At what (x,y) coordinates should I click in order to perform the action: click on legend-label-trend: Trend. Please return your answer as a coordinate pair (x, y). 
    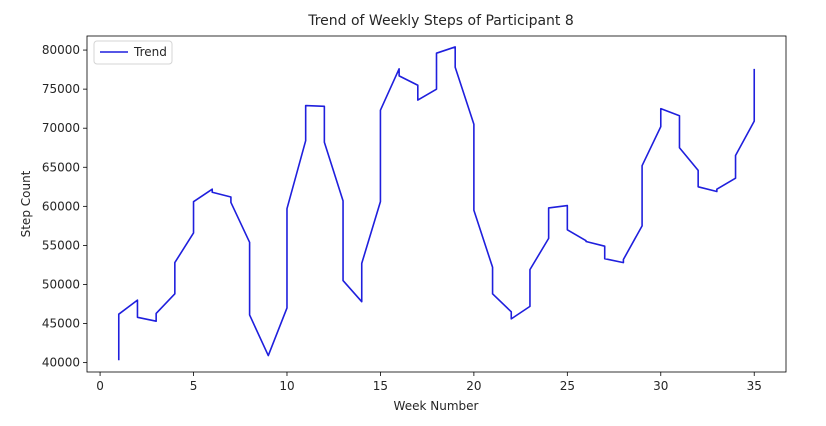
    Looking at the image, I should click on (150, 52).